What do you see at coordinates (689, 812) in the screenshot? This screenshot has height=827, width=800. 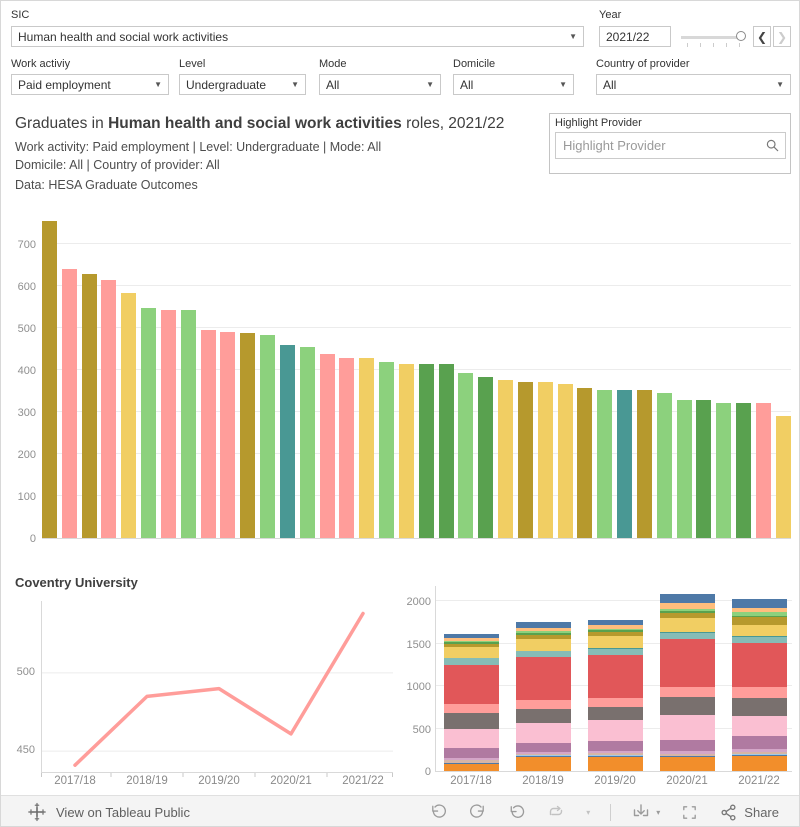 I see `fullscreen-button` at bounding box center [689, 812].